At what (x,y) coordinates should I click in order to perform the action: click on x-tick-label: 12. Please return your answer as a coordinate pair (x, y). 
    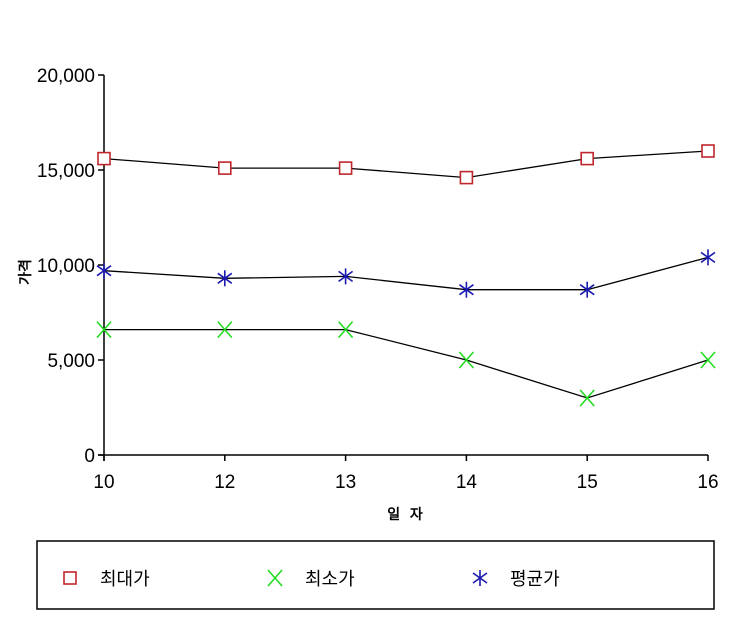
    Looking at the image, I should click on (224, 482).